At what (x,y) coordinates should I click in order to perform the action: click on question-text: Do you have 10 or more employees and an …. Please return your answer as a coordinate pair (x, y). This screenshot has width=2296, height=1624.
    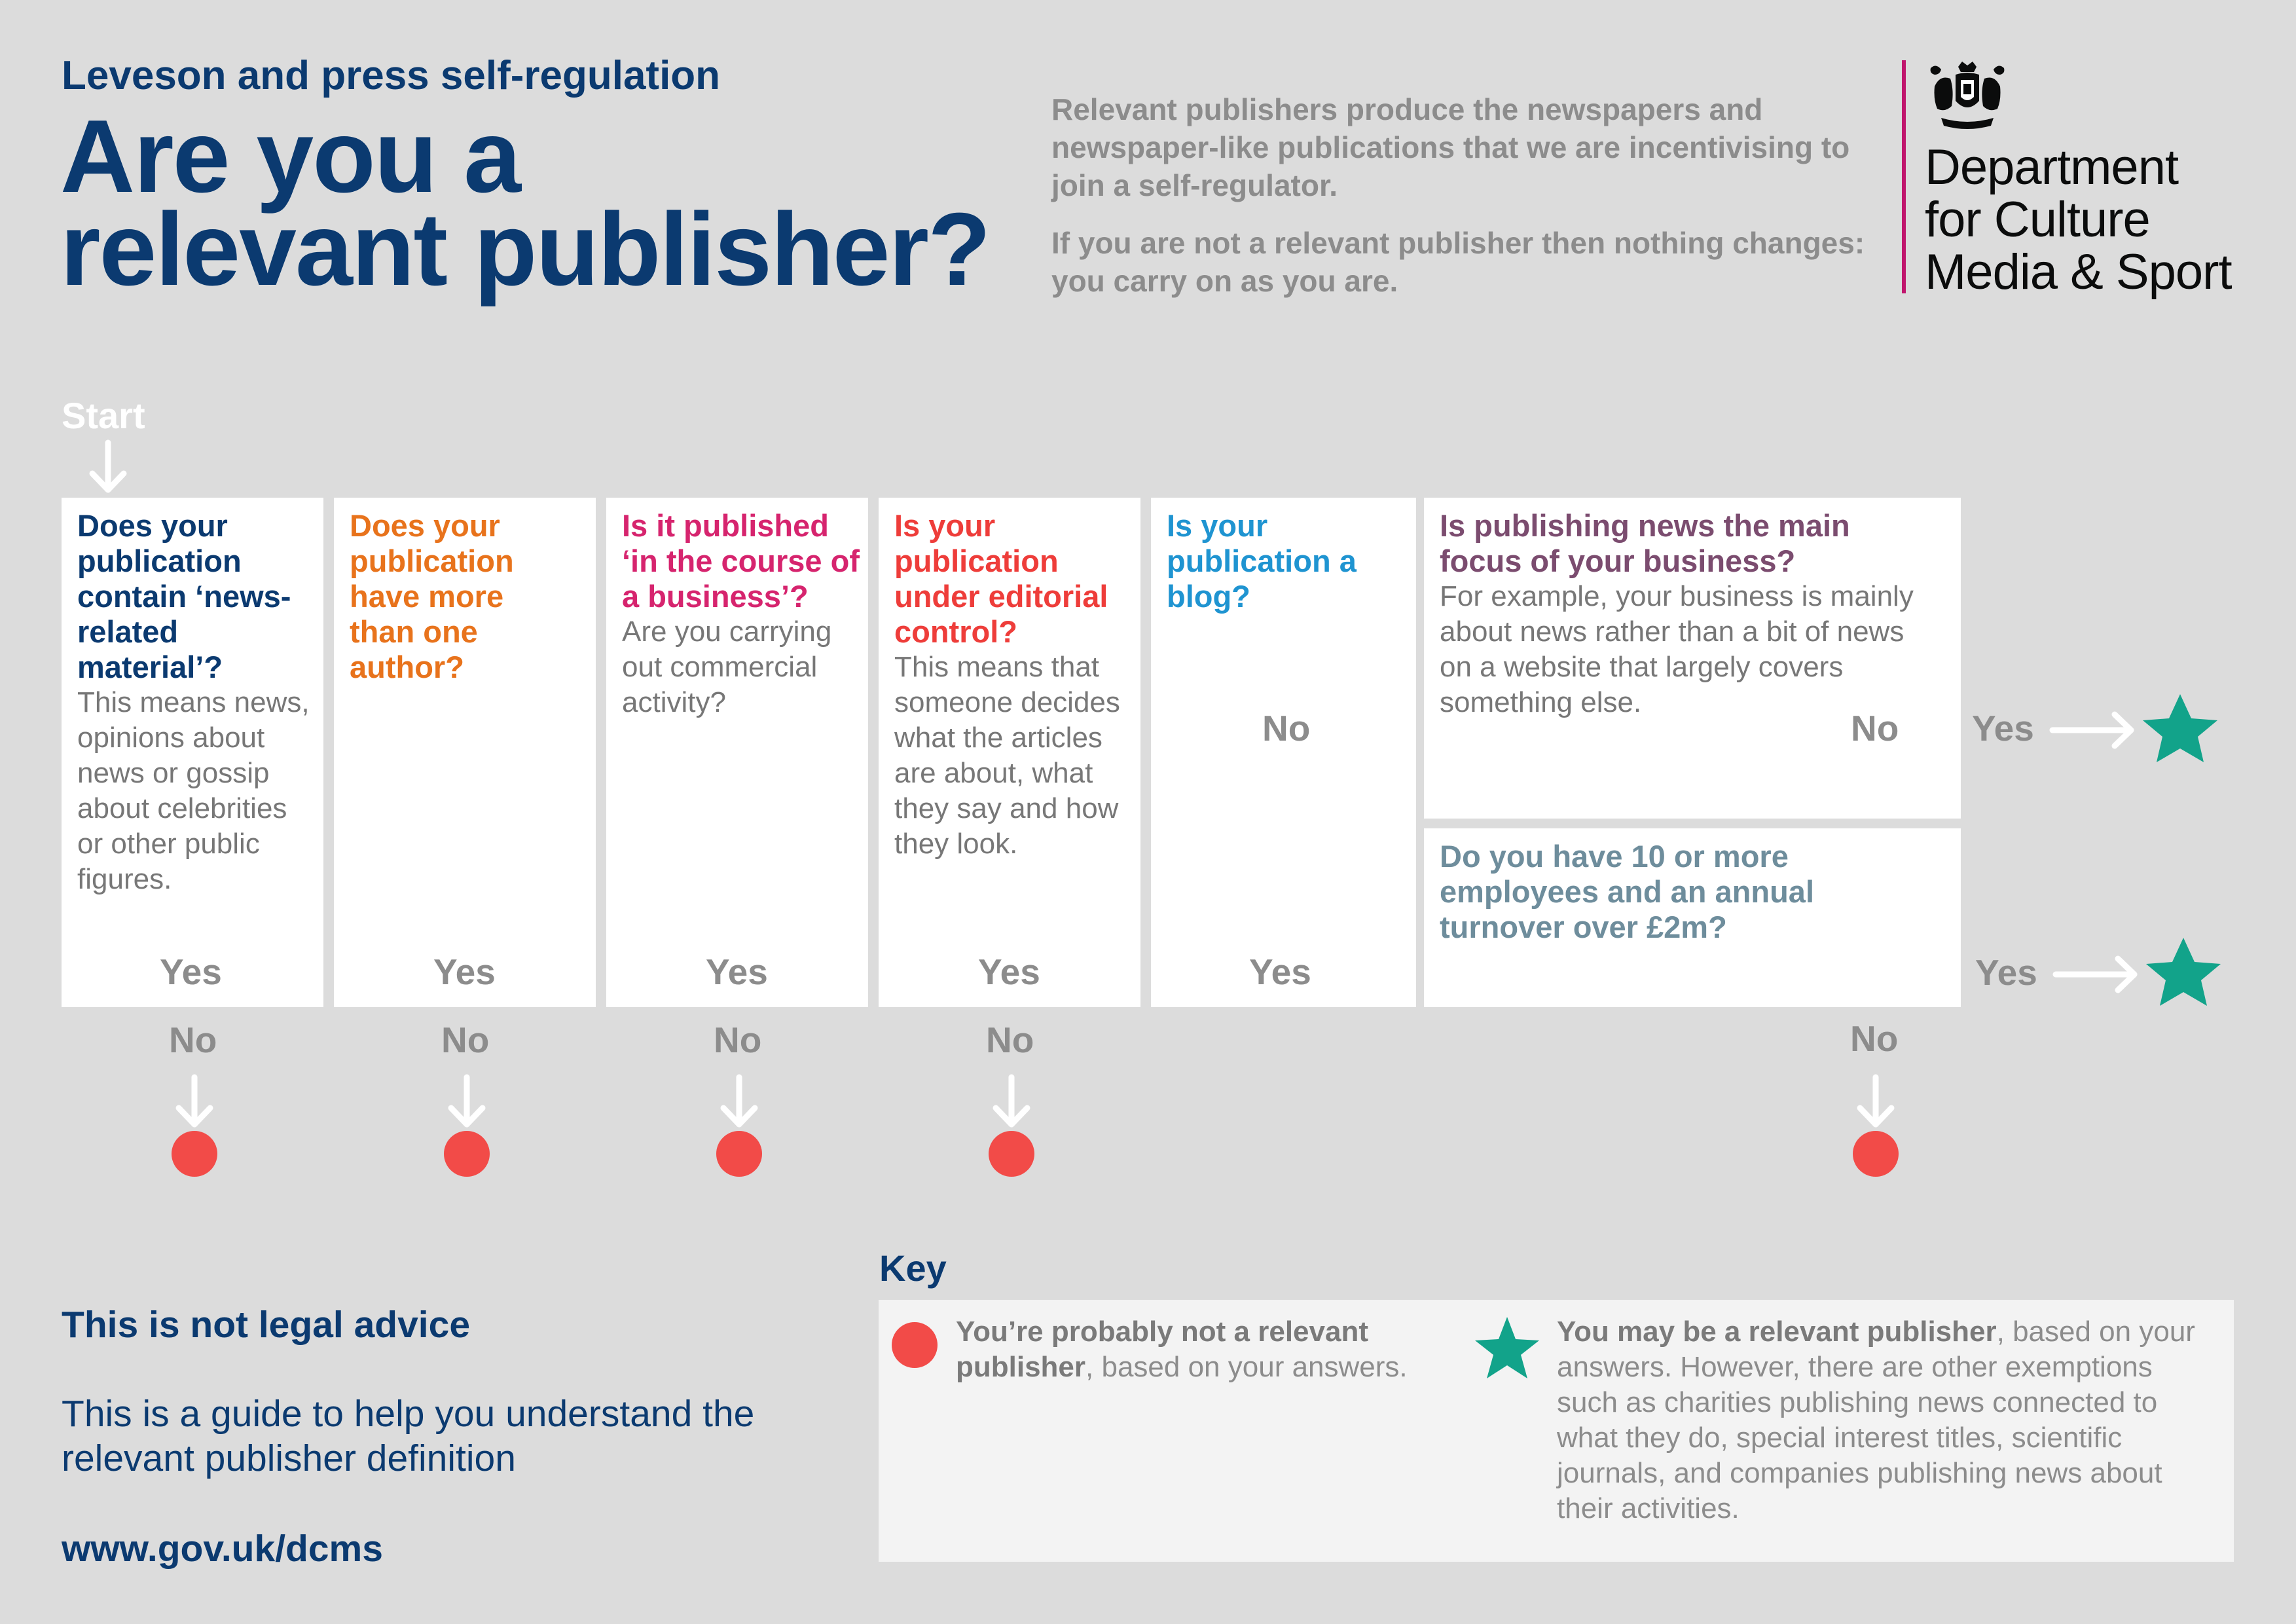
    Looking at the image, I should click on (1627, 891).